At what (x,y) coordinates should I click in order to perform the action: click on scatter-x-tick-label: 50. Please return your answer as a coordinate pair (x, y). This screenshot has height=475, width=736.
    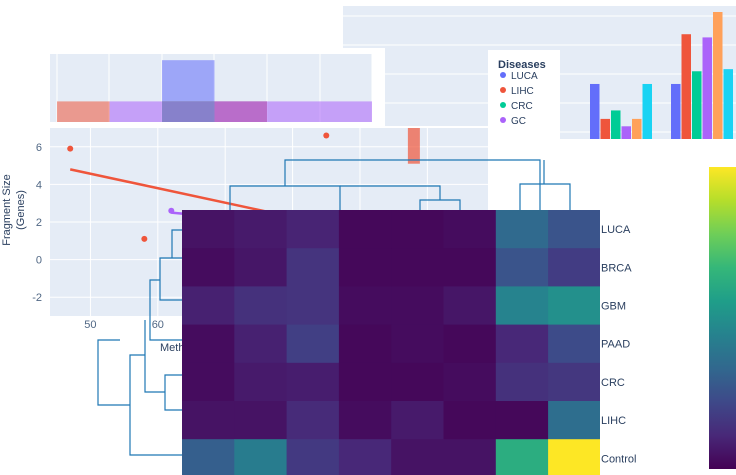
    Looking at the image, I should click on (90, 325).